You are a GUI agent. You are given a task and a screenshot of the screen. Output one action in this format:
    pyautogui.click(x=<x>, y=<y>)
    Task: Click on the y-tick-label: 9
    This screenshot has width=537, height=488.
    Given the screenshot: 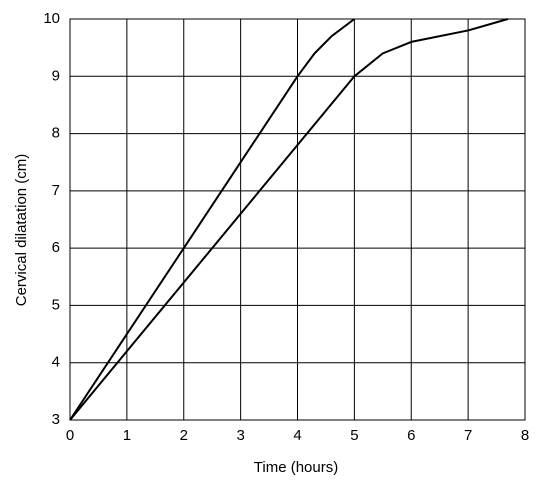 What is the action you would take?
    pyautogui.click(x=56, y=75)
    